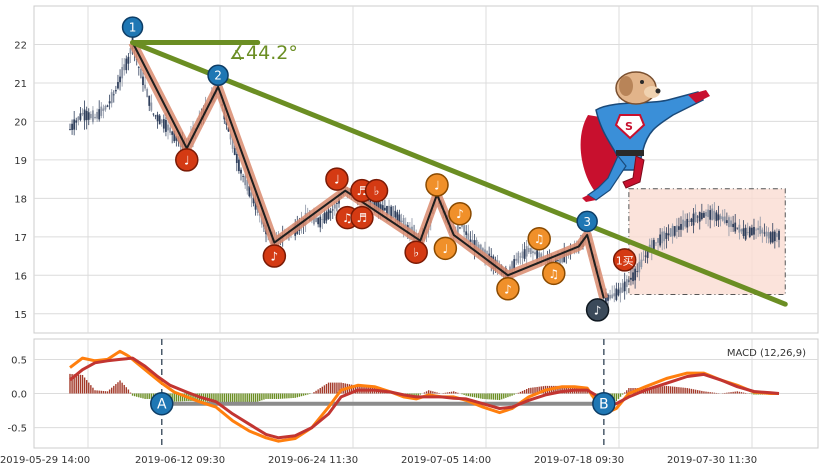 The width and height of the screenshot is (822, 475). What do you see at coordinates (162, 405) in the screenshot?
I see `macd-marker-label: A` at bounding box center [162, 405].